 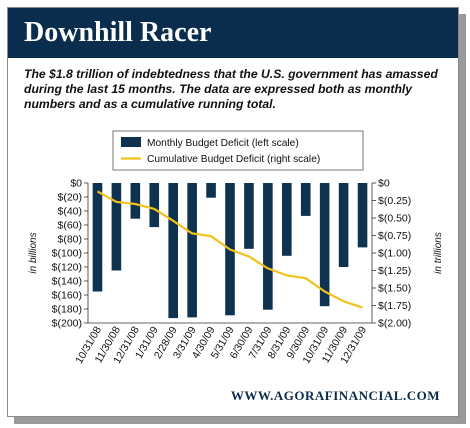 What do you see at coordinates (67, 268) in the screenshot?
I see `left-tick-label: $(120)` at bounding box center [67, 268].